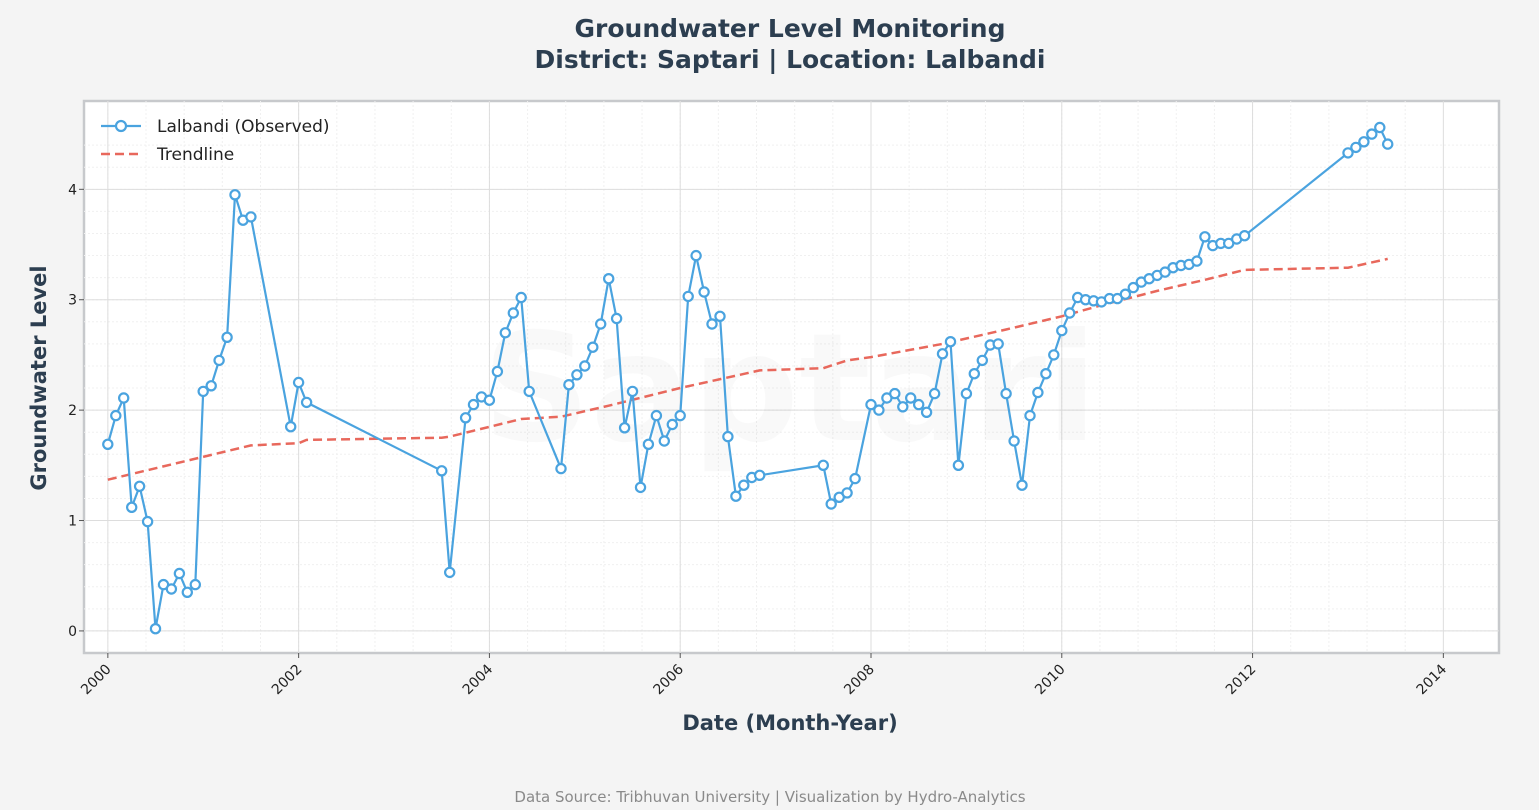 This screenshot has height=810, width=1539. What do you see at coordinates (121, 126) in the screenshot?
I see `legend-observed-marker` at bounding box center [121, 126].